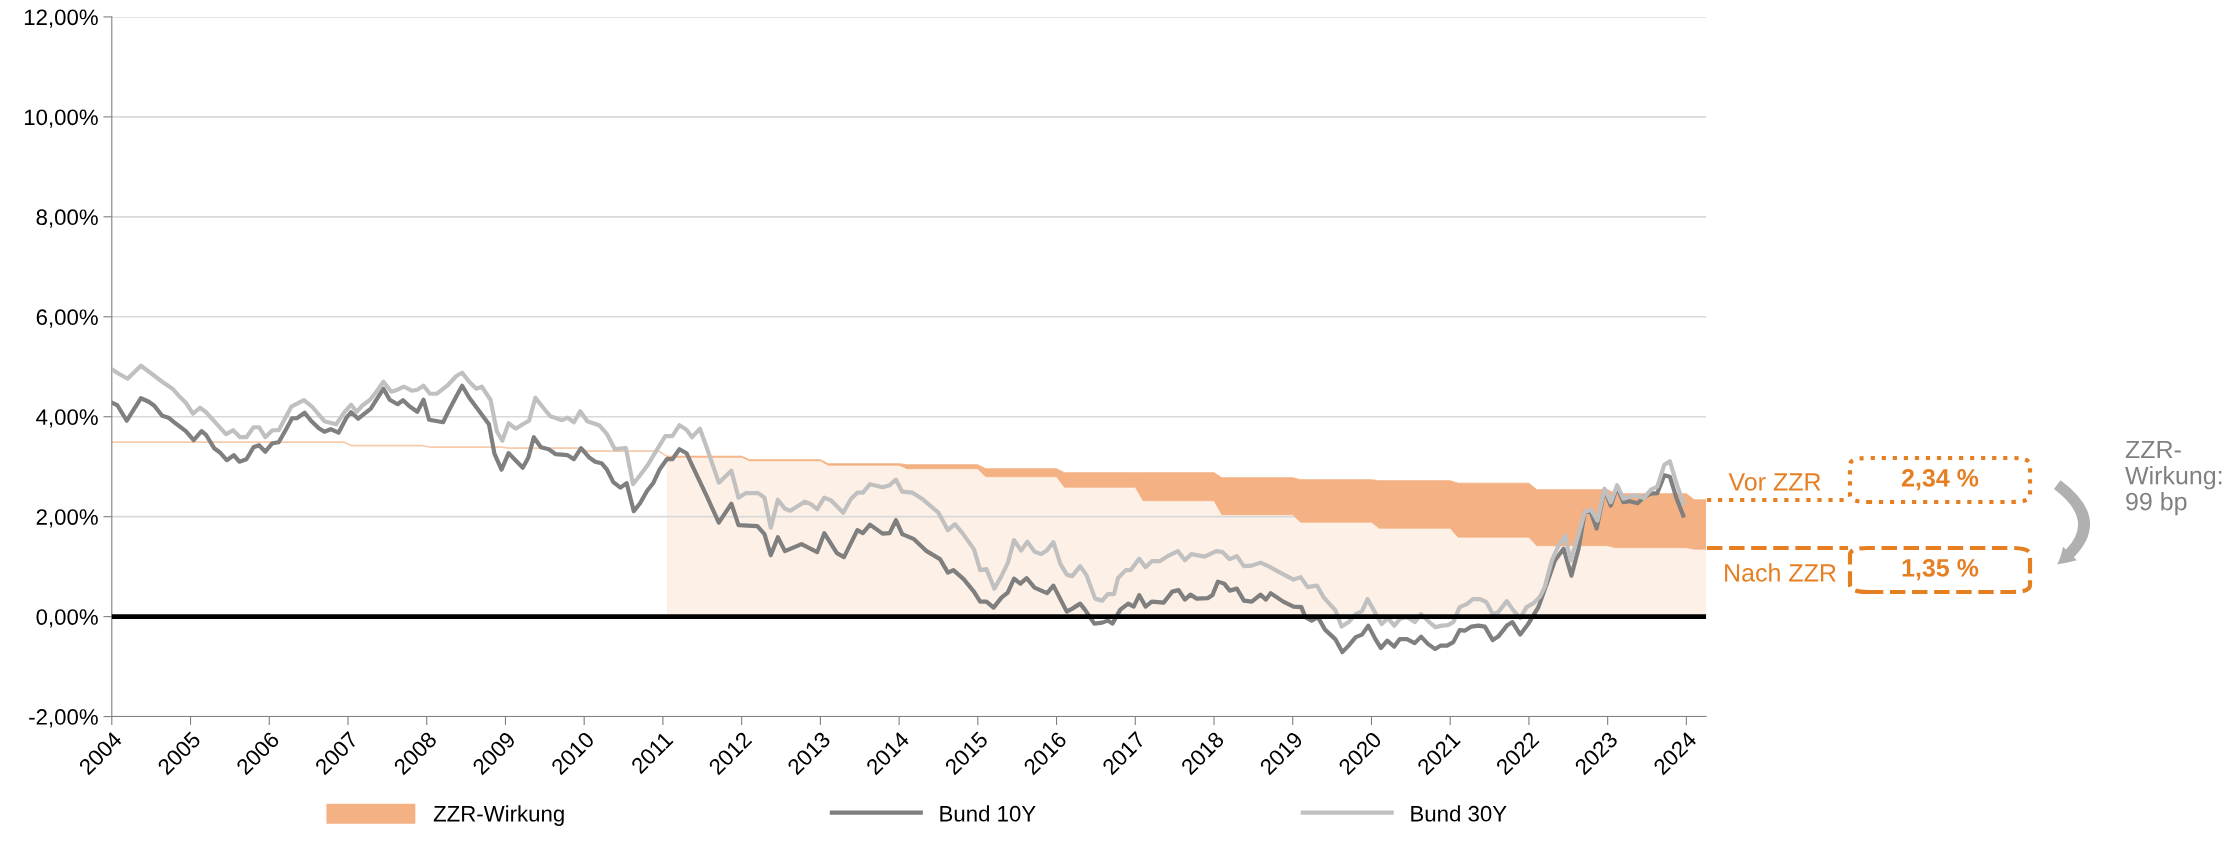 This screenshot has width=2236, height=846. What do you see at coordinates (67, 618) in the screenshot?
I see `y-tick-label: 0,00%` at bounding box center [67, 618].